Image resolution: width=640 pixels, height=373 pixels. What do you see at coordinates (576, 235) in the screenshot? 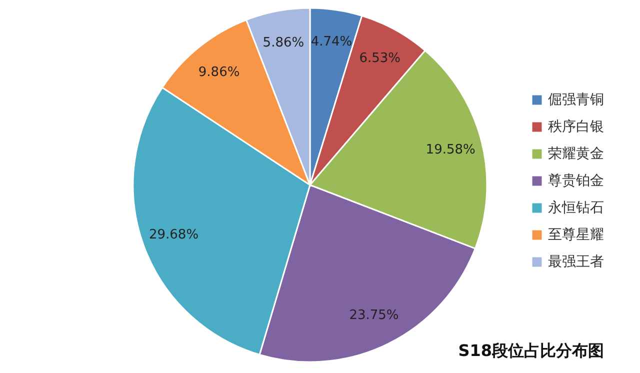
I see `legend-label: 至尊星耀` at bounding box center [576, 235].